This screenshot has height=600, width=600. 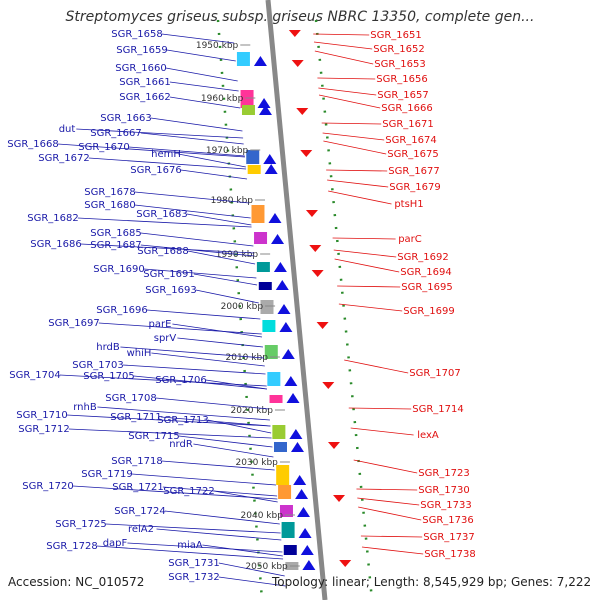 What do you see at coordinates (137, 461) in the screenshot?
I see `left-gene-label: SGR_1718` at bounding box center [137, 461].